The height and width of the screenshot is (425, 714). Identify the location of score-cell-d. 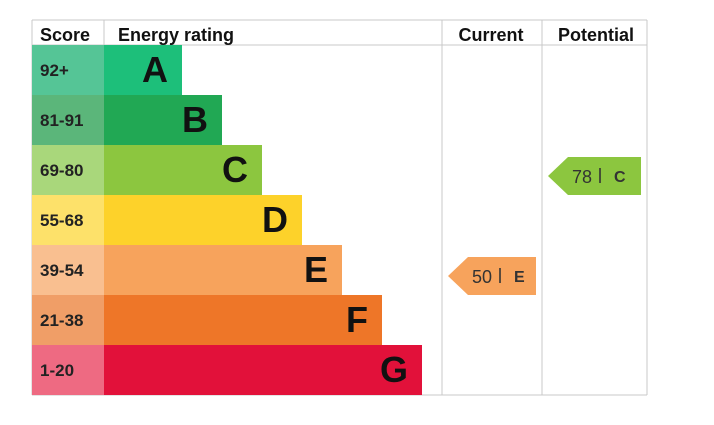
(68, 220).